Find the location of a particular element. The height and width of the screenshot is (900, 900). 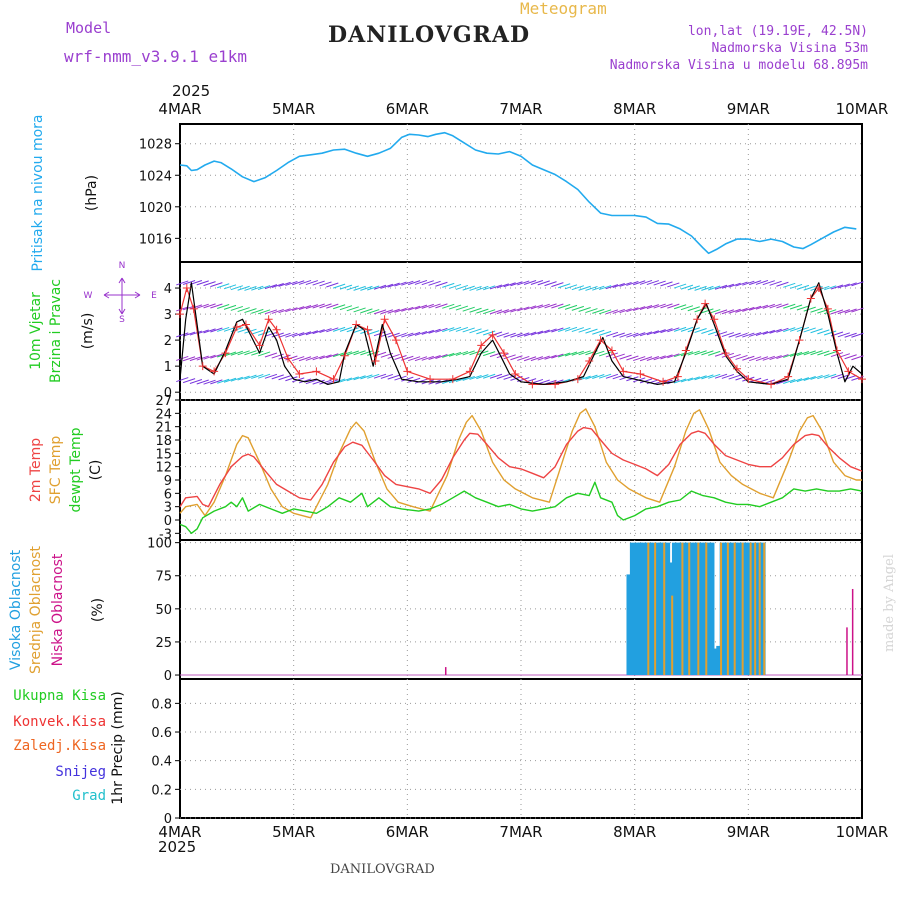

precip-label-0: Ukupna Kisa is located at coordinates (59, 696).